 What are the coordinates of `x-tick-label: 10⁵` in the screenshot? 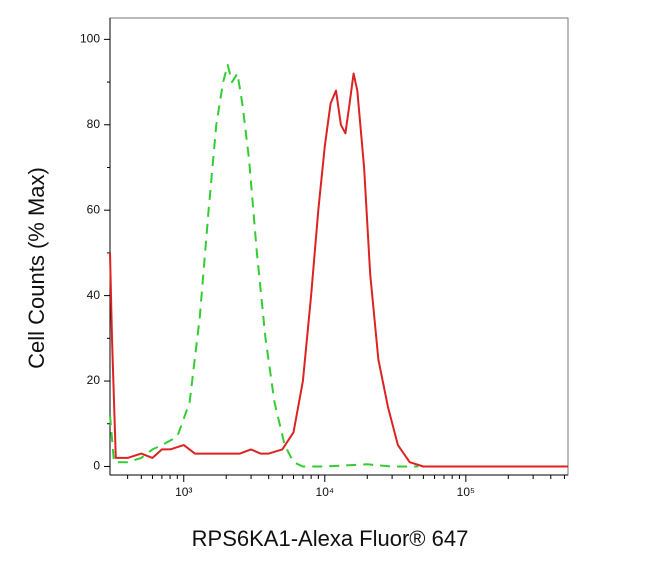 It's located at (466, 492).